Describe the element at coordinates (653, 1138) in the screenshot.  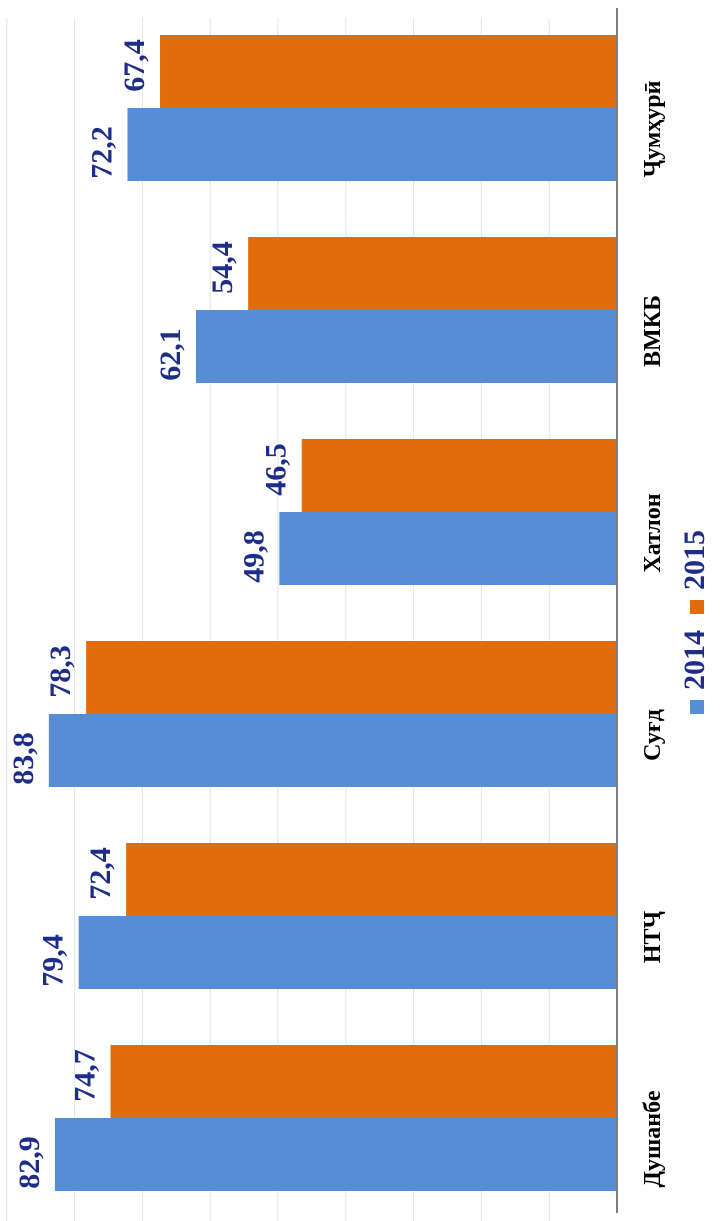
I see `category-label-1: Душанбе` at that location.